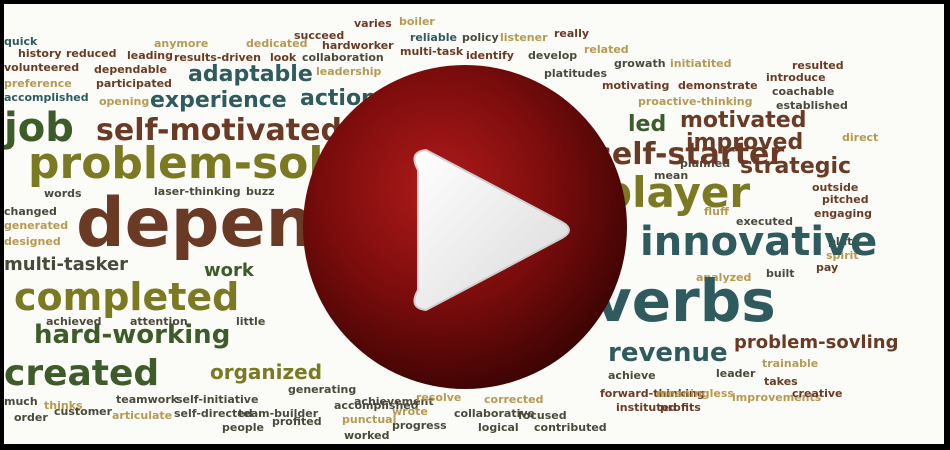  I want to click on word: teamwork, so click(147, 399).